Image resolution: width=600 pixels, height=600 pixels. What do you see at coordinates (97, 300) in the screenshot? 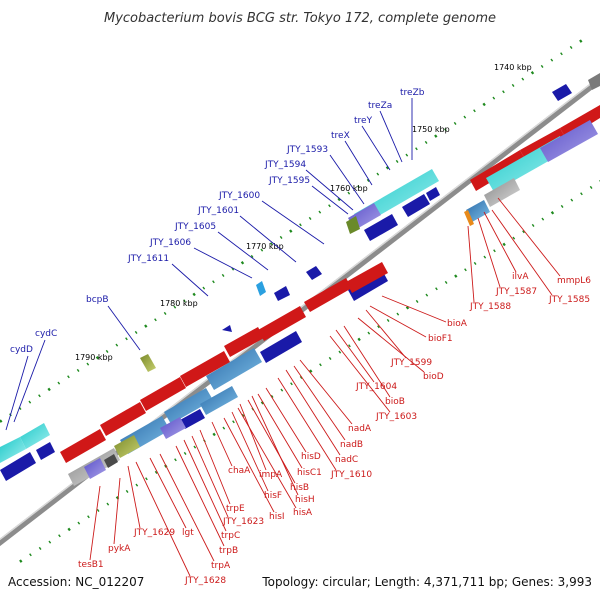
I see `gene-label-bcpB: bcpB` at bounding box center [97, 300].